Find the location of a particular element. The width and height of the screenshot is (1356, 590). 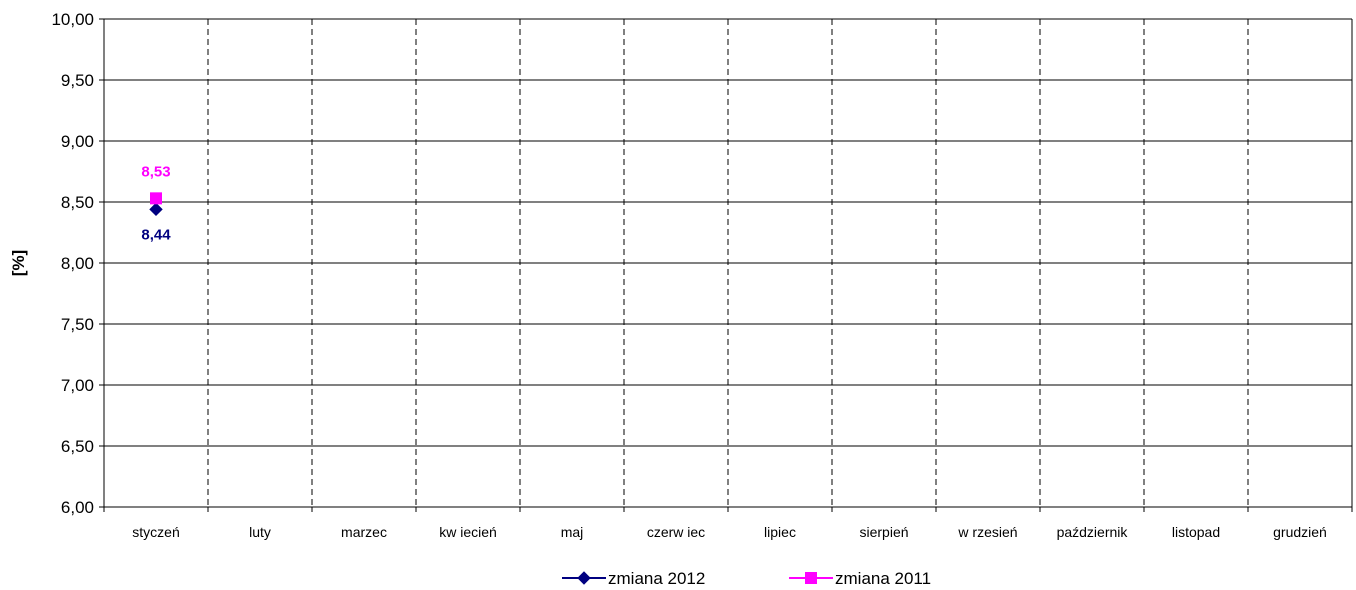

x-tick-label: sierpień is located at coordinates (883, 532).